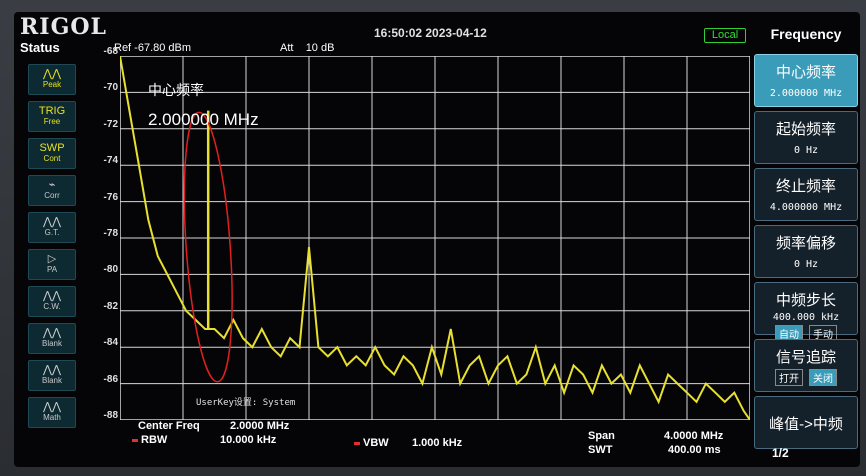  I want to click on status-button-cw: ⋀⋀ C.W., so click(52, 301).